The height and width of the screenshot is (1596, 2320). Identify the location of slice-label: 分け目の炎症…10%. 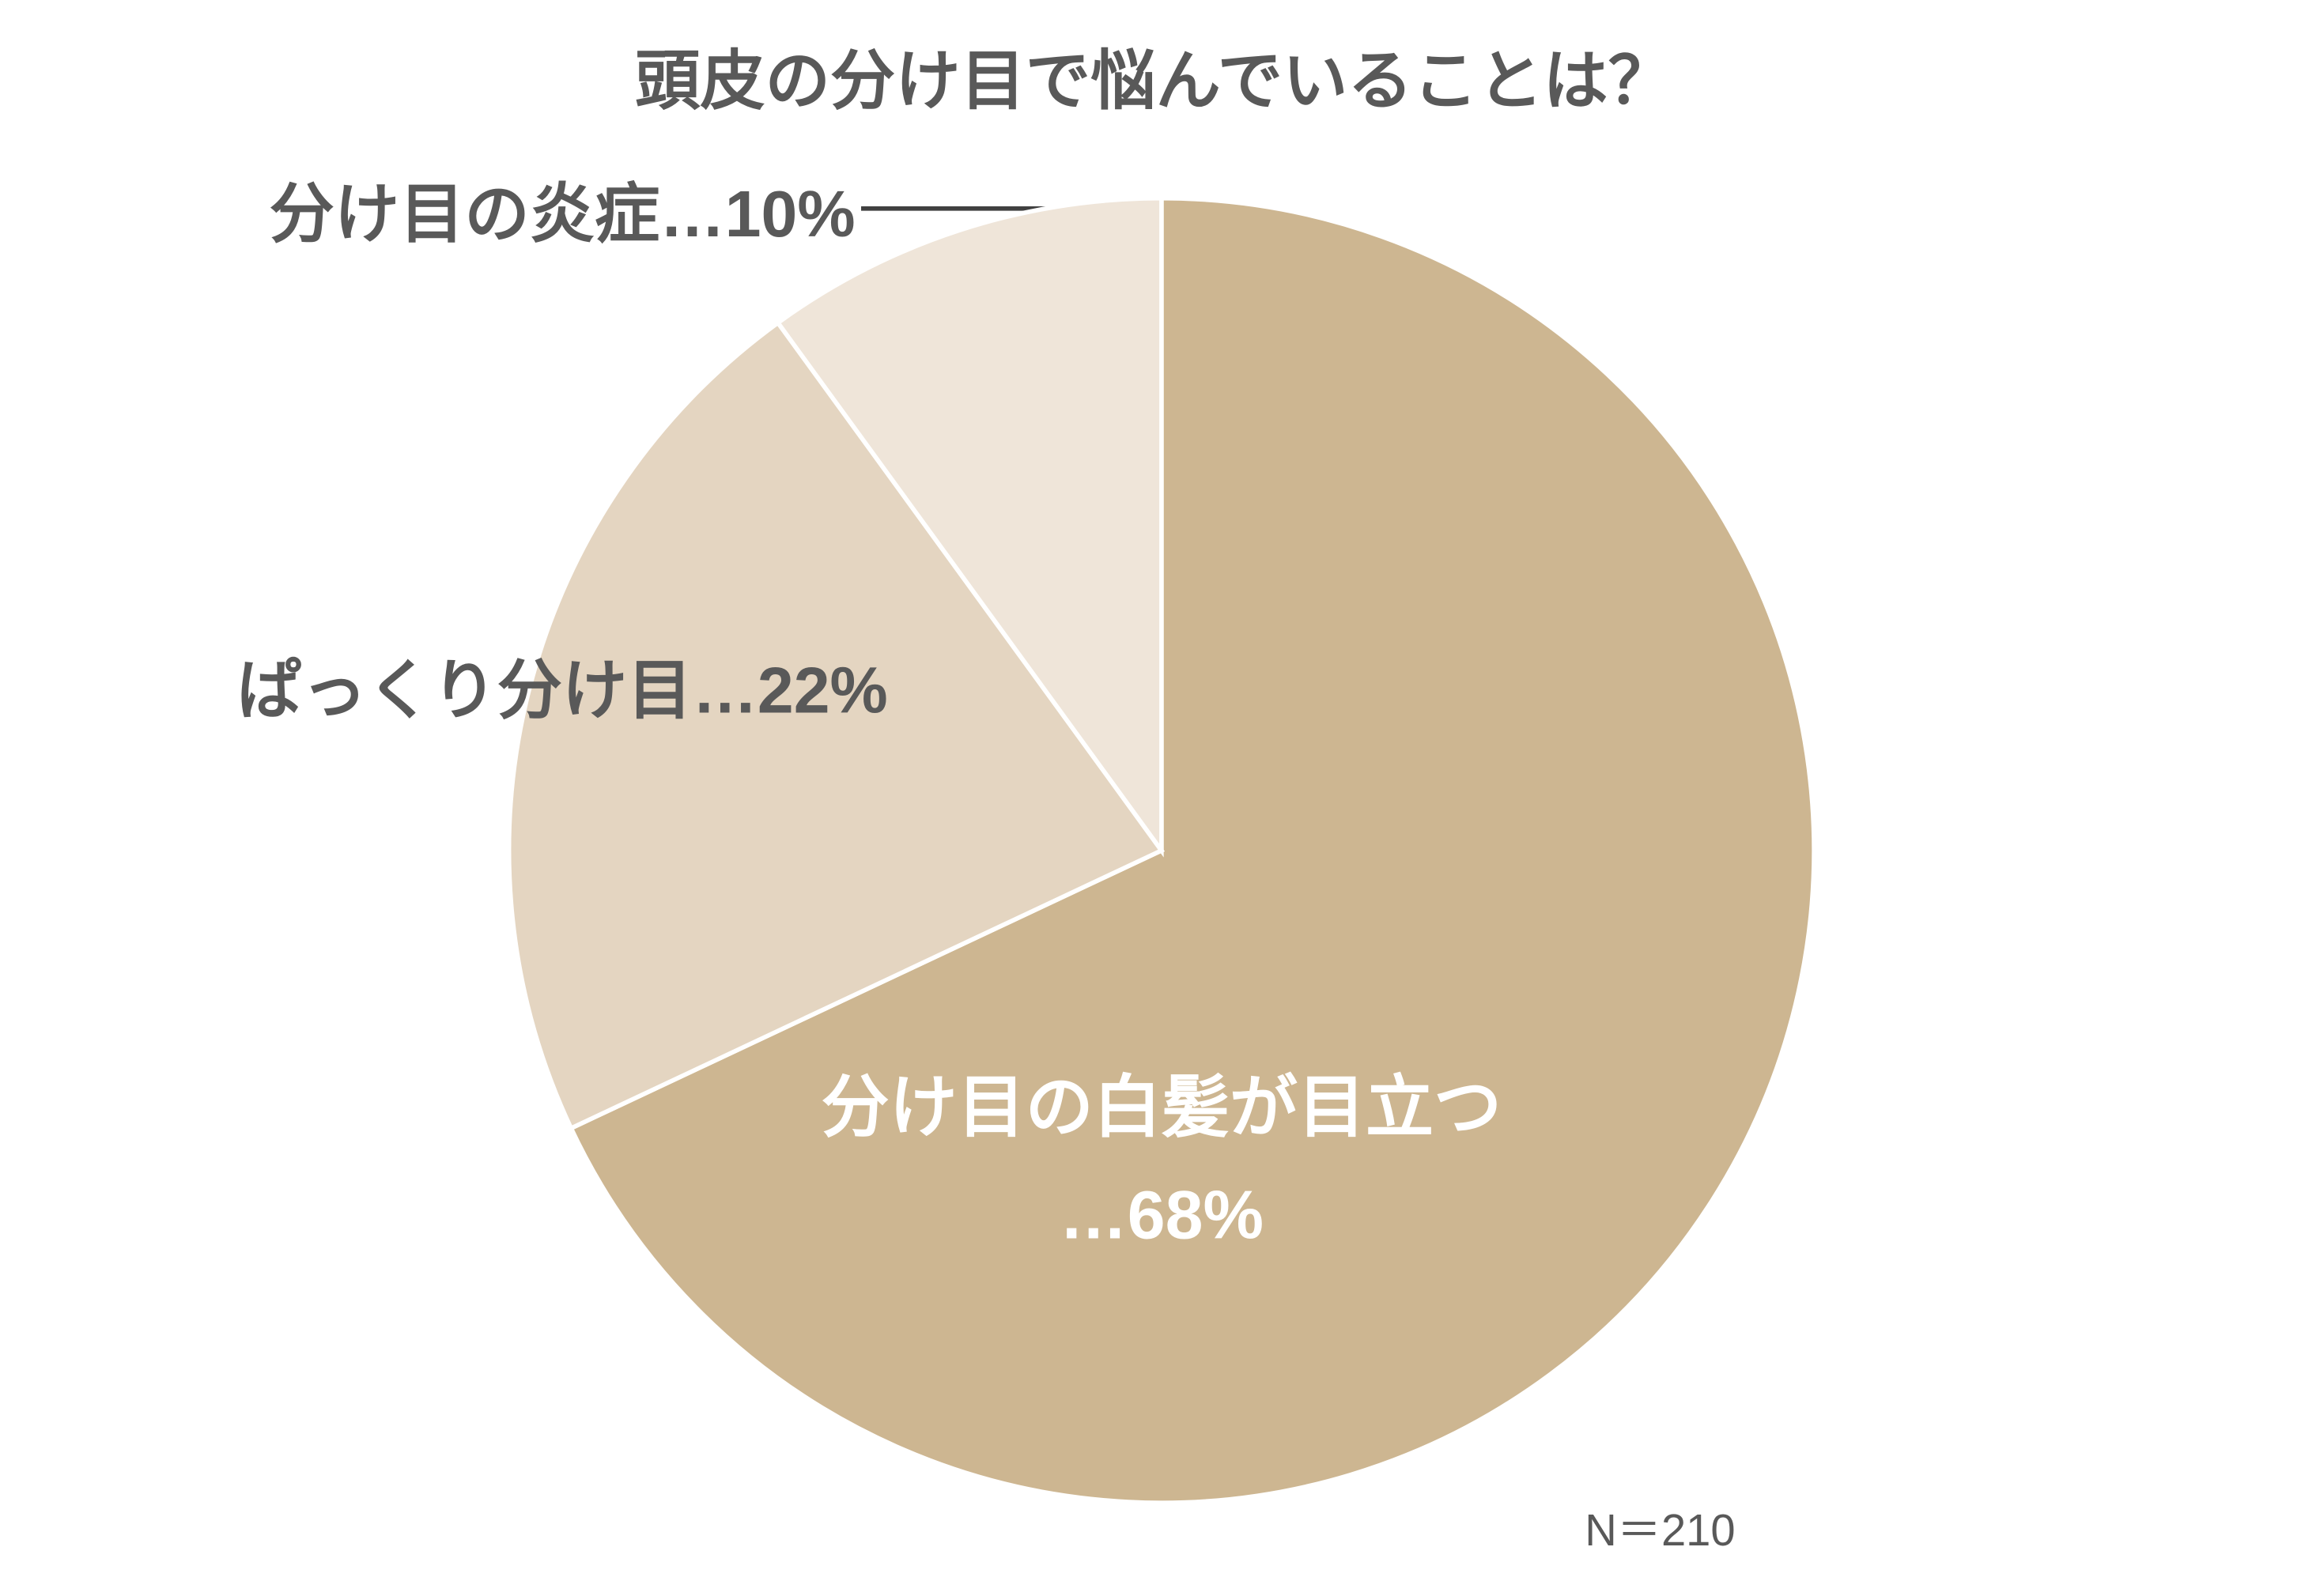
(562, 214).